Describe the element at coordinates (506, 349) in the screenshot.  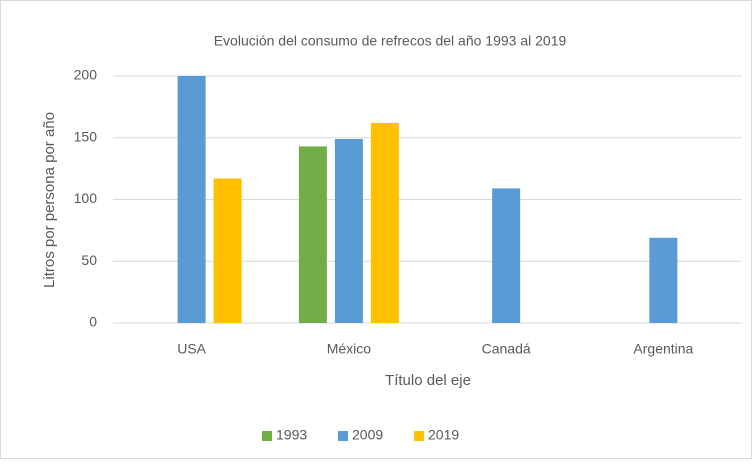
I see `x-tick-label: Canadá` at that location.